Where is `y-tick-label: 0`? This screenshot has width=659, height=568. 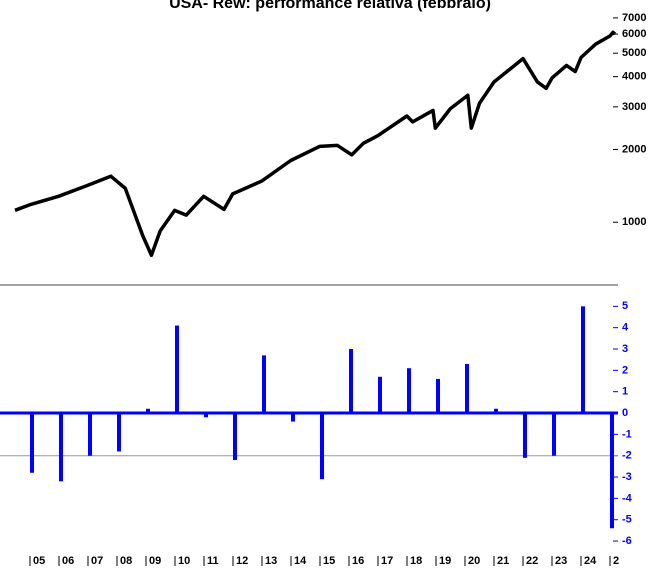
y-tick-label: 0 is located at coordinates (625, 413).